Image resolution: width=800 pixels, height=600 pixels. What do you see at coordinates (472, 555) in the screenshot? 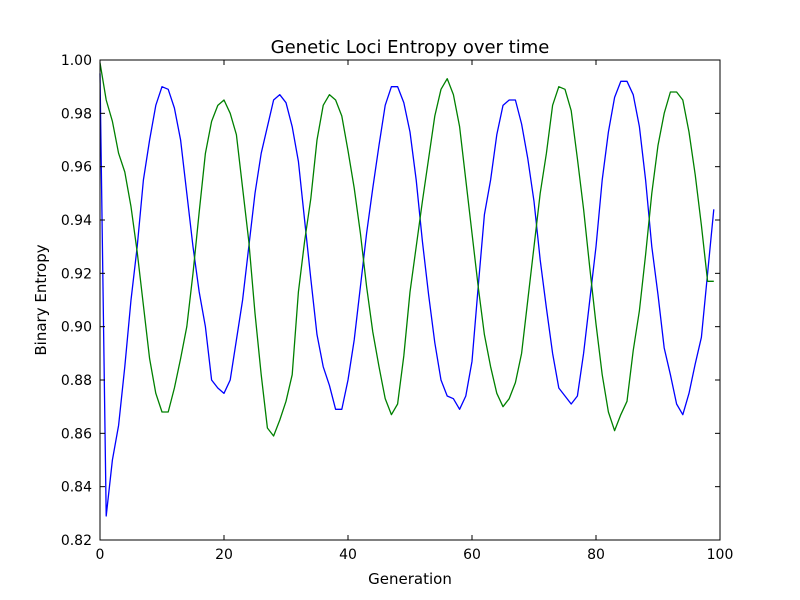
I see `x-tick-label: 60` at bounding box center [472, 555].